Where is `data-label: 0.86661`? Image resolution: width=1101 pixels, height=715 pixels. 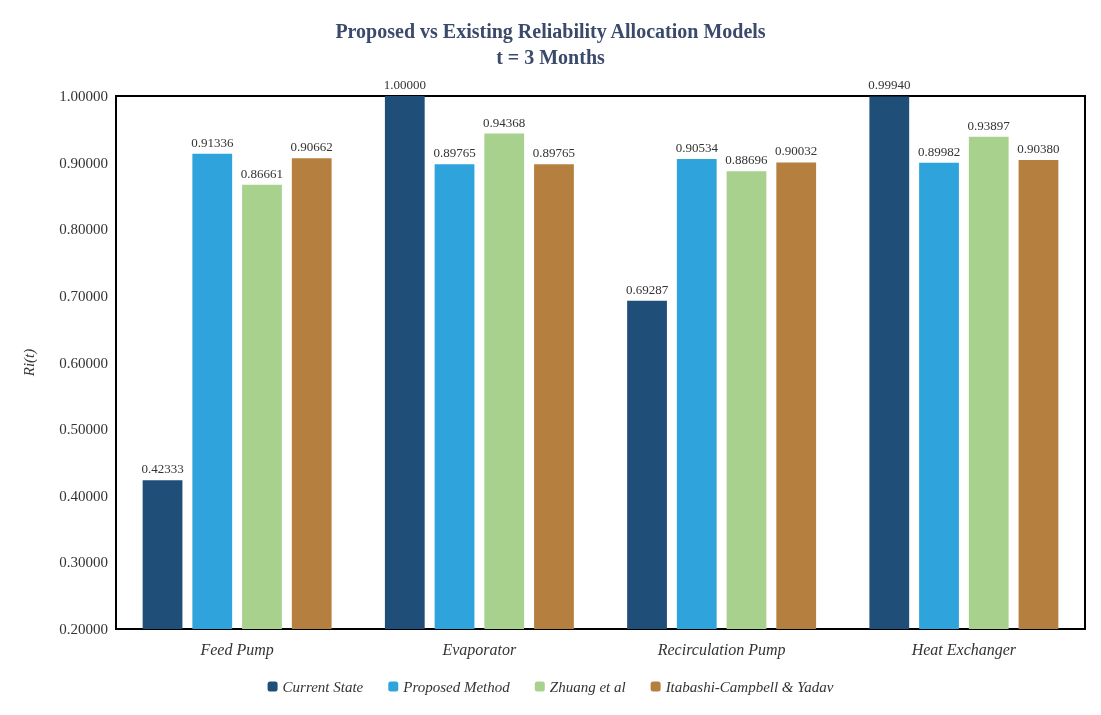
data-label: 0.86661 is located at coordinates (262, 173).